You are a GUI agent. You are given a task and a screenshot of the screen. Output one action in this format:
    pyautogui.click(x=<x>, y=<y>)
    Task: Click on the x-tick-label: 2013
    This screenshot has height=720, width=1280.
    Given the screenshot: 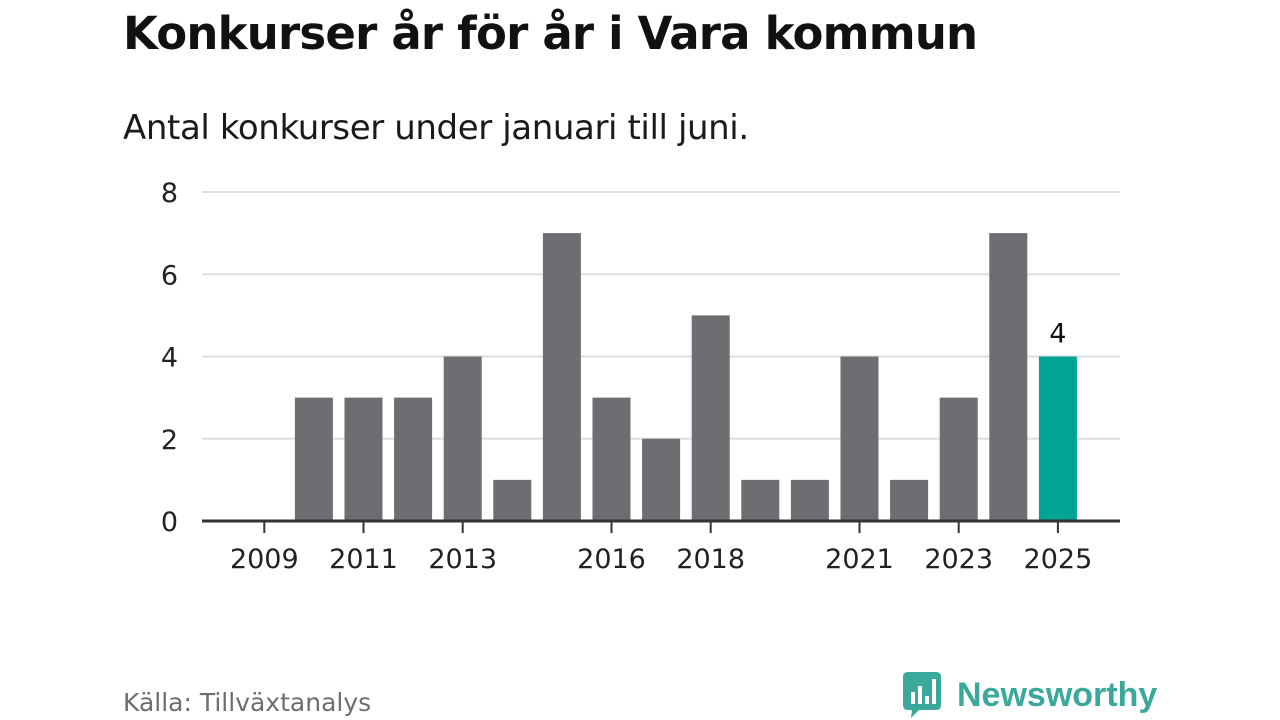 What is the action you would take?
    pyautogui.click(x=462, y=559)
    